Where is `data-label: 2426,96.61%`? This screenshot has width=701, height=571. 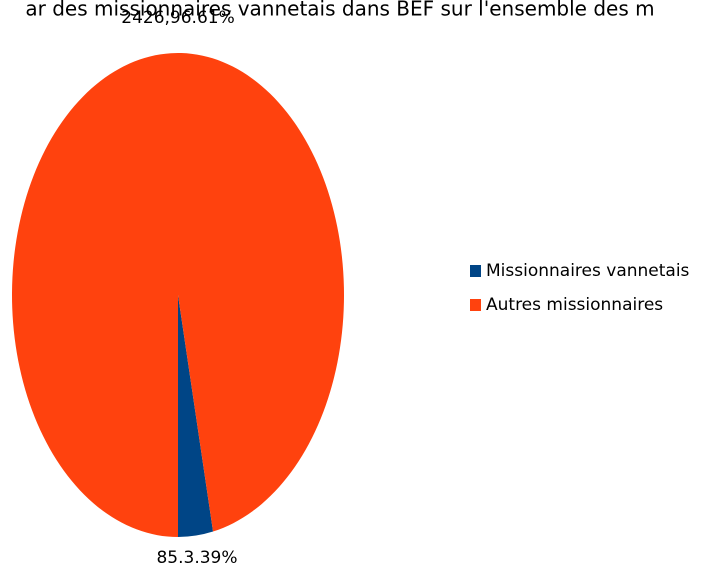
data-label: 2426,96.61% is located at coordinates (178, 18).